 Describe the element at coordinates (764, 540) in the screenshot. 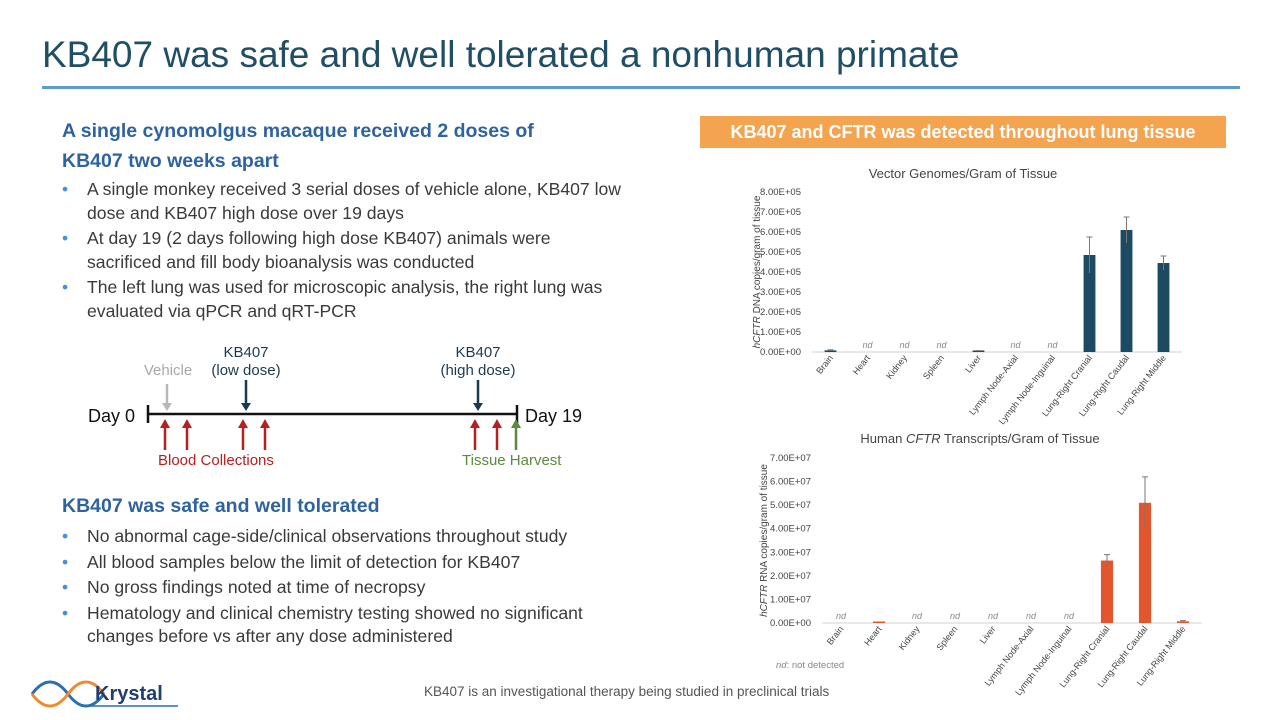

I see `y-axis-label: hCFTR RNA copies/gram of tissue` at that location.